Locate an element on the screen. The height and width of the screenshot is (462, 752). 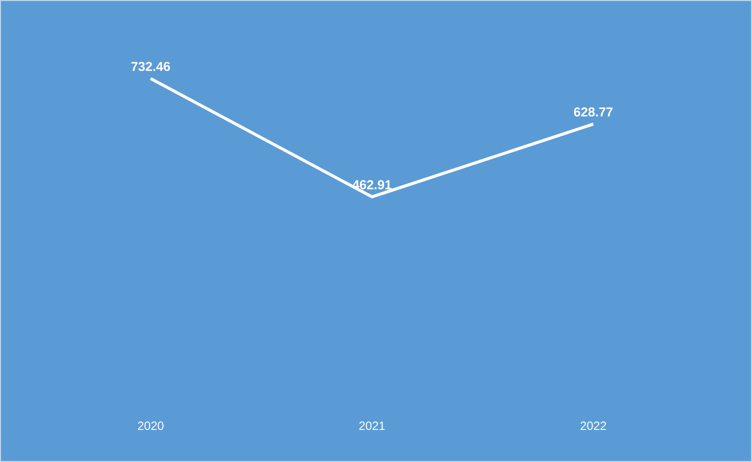
x-tick-label: 2021 is located at coordinates (372, 426).